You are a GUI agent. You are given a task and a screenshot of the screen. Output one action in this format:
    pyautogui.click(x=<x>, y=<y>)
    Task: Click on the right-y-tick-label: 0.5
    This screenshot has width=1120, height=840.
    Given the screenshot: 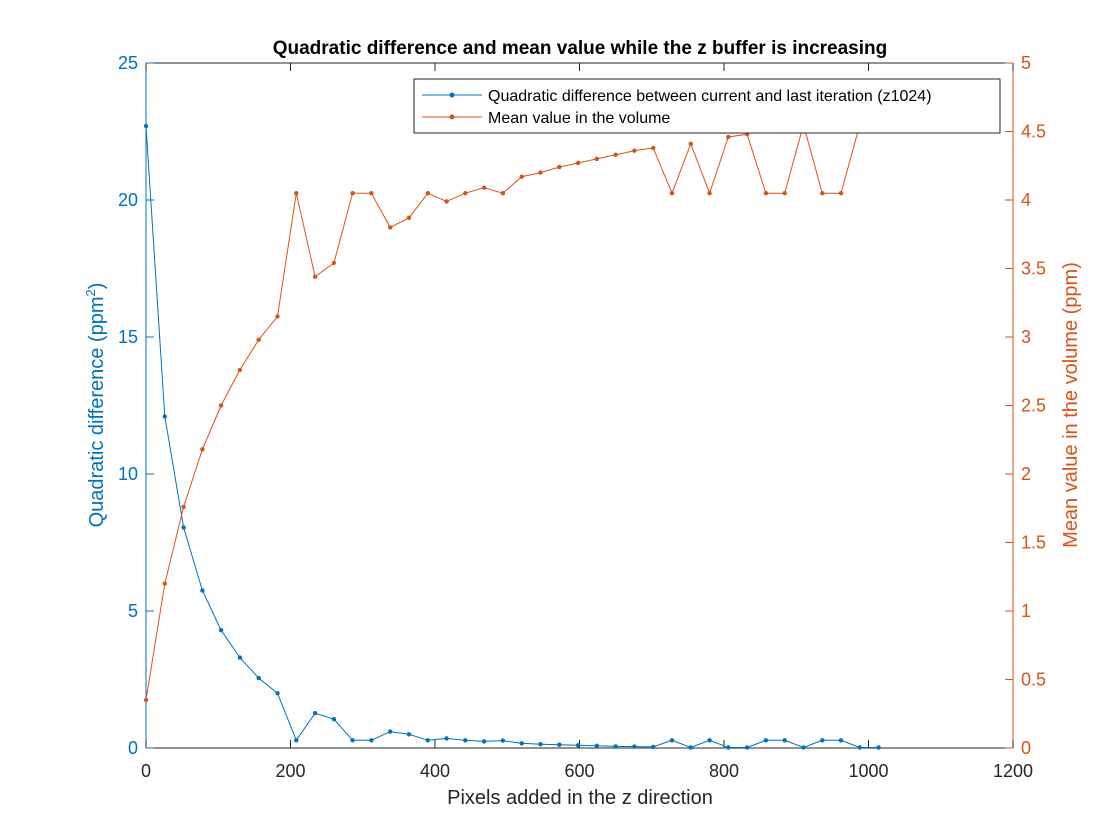 What is the action you would take?
    pyautogui.click(x=1033, y=680)
    